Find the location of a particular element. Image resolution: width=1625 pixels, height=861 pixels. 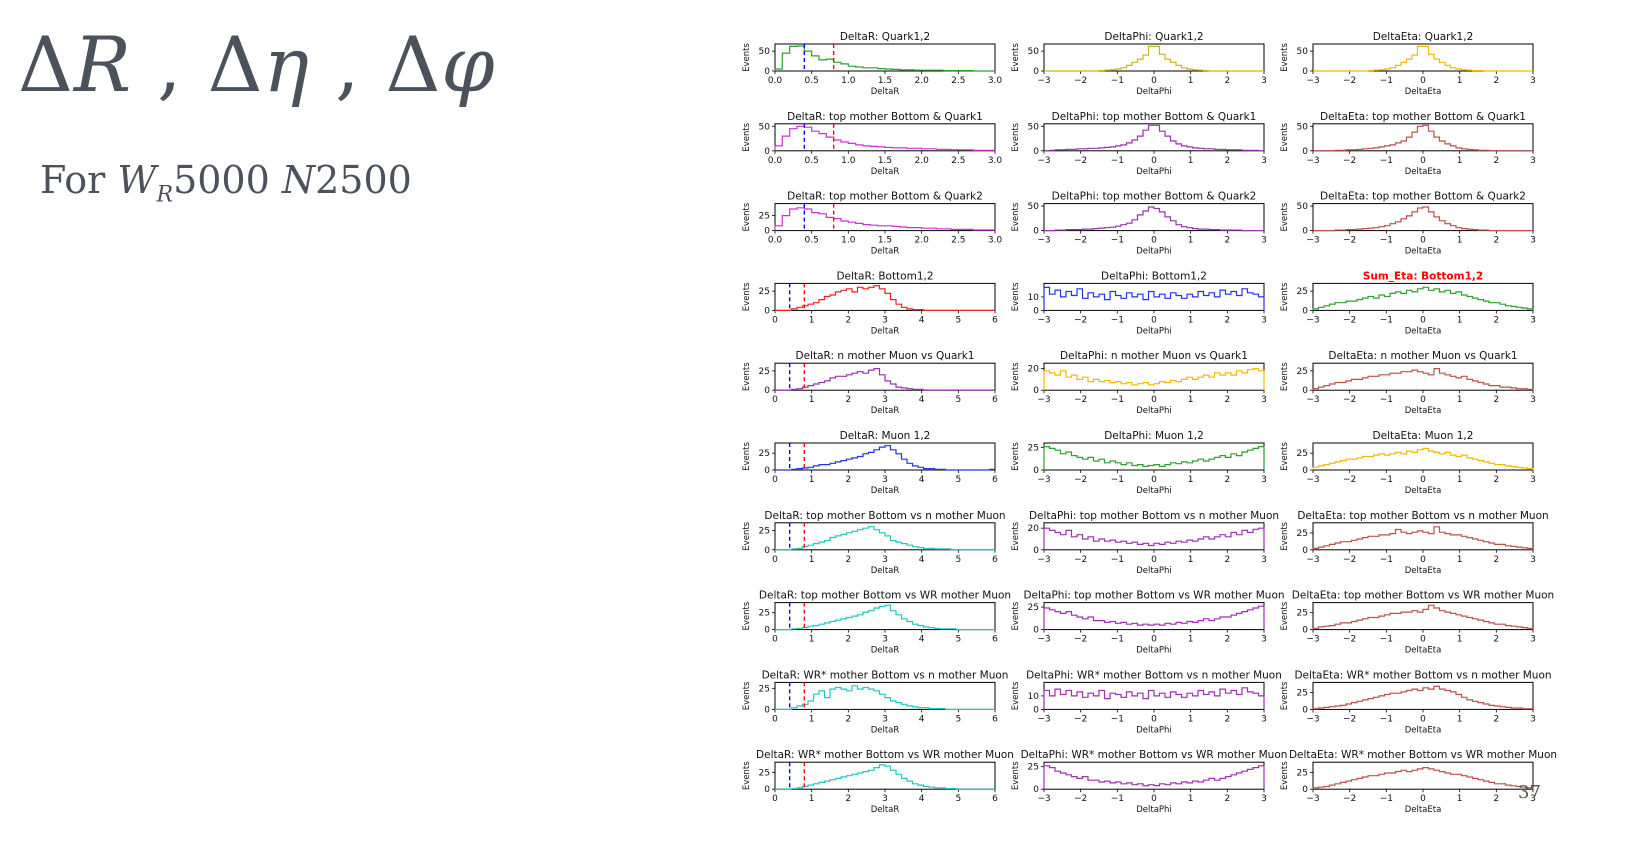

x-tick-label: 0.5 is located at coordinates (812, 161).